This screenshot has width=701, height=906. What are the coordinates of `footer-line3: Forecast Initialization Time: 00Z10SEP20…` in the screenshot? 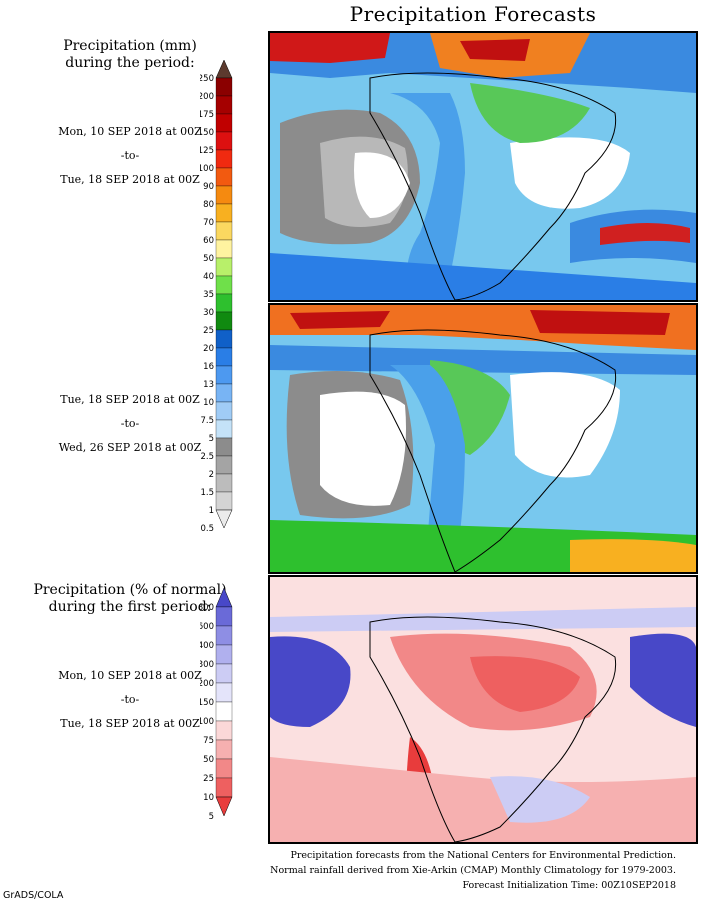 It's located at (569, 885).